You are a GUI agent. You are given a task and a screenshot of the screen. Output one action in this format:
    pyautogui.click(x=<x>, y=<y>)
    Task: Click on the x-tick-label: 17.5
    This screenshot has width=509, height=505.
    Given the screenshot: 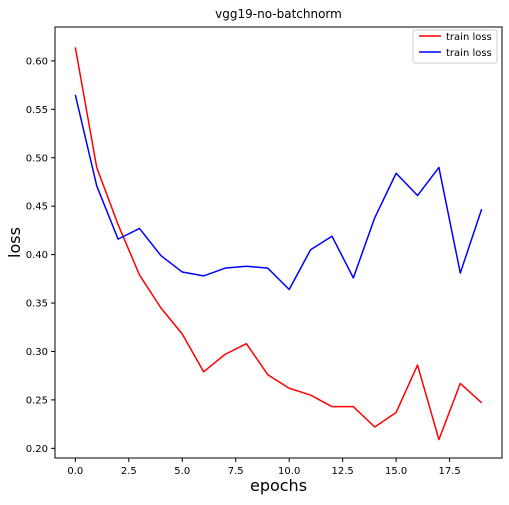 What is the action you would take?
    pyautogui.click(x=449, y=471)
    